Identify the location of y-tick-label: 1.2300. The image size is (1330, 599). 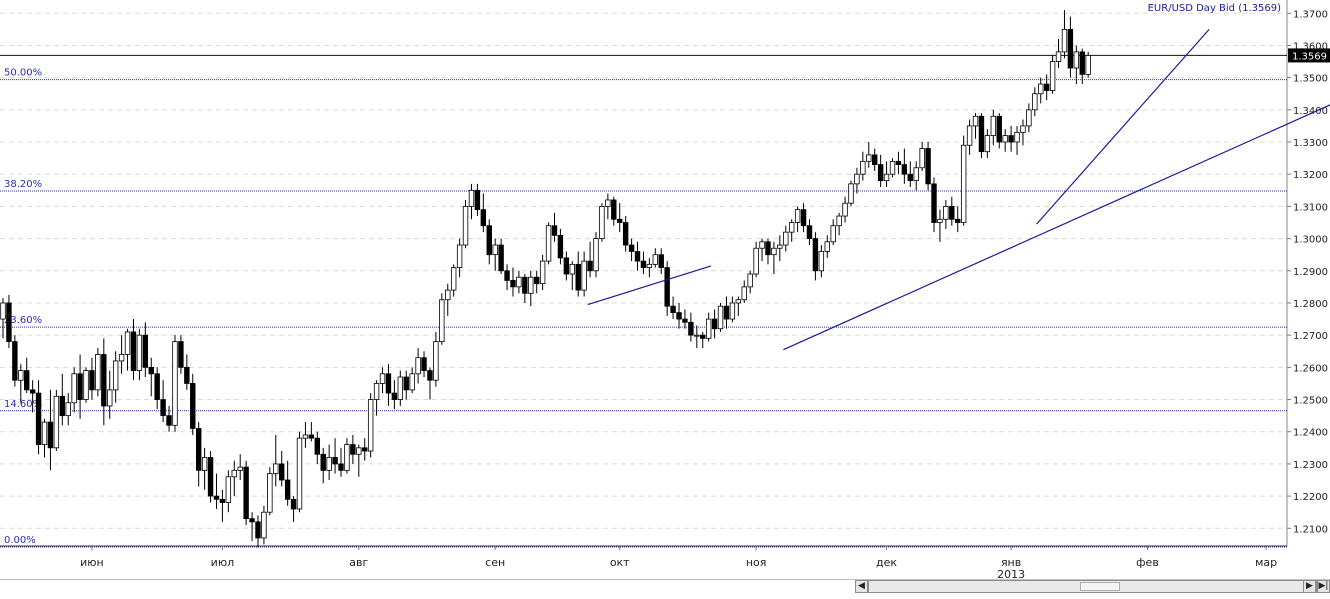
(1310, 465).